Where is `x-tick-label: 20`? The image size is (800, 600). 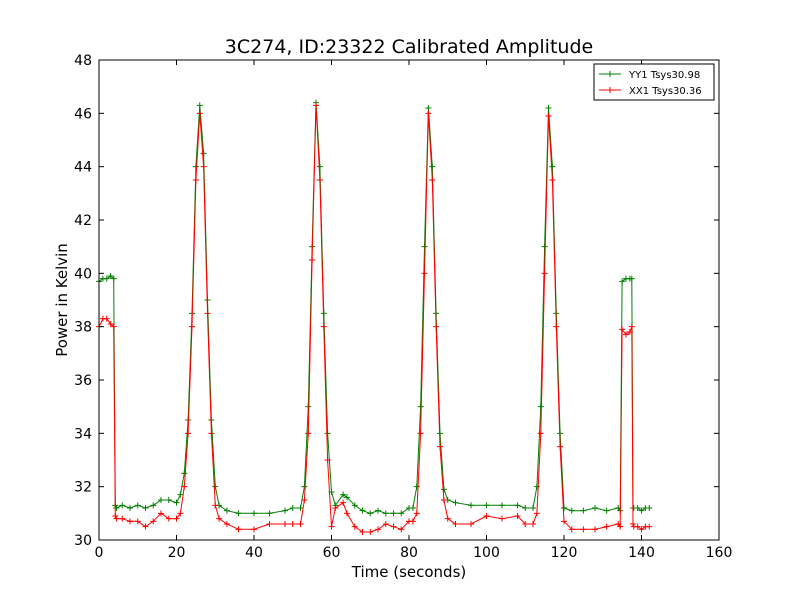 x-tick-label: 20 is located at coordinates (177, 553).